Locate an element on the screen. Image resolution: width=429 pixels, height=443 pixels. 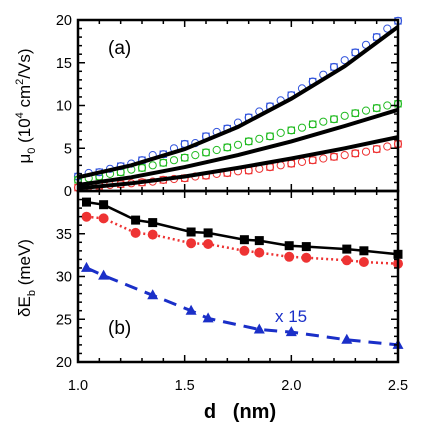
panel-a-label: (a) is located at coordinates (119, 48).